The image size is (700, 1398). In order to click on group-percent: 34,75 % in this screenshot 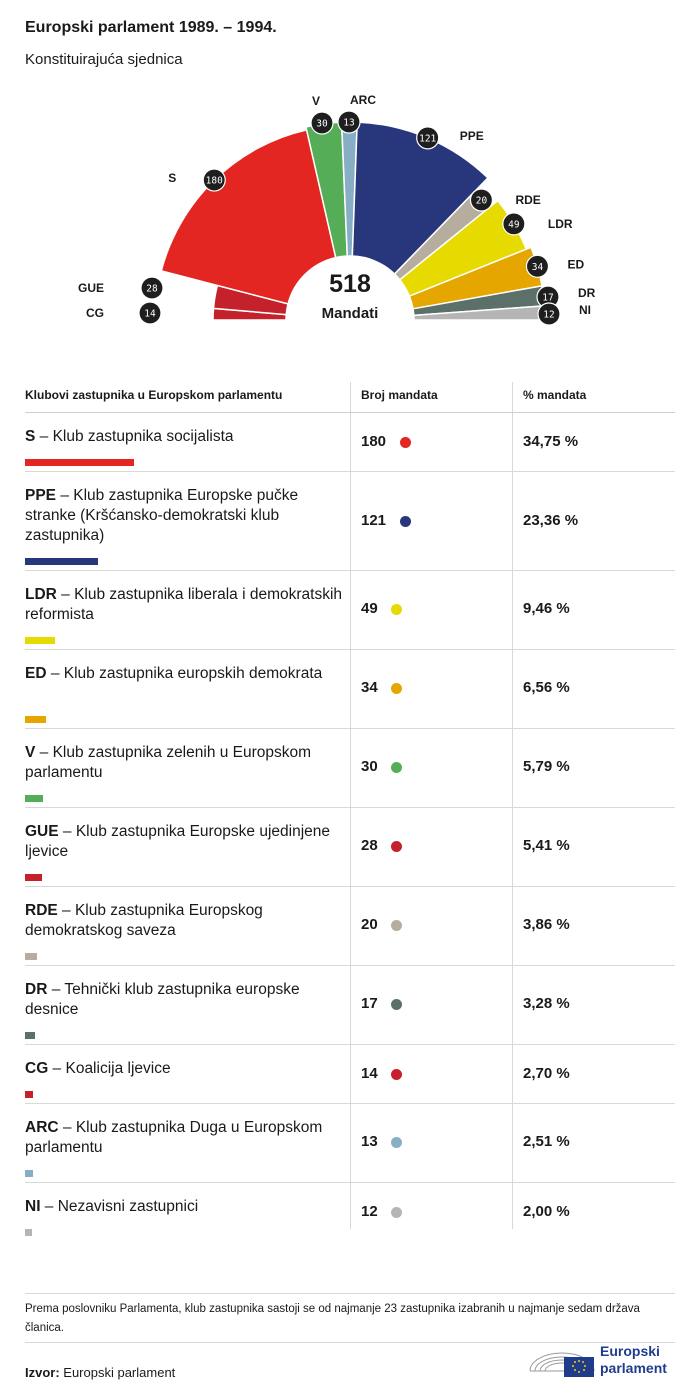, I will do `click(551, 441)`.